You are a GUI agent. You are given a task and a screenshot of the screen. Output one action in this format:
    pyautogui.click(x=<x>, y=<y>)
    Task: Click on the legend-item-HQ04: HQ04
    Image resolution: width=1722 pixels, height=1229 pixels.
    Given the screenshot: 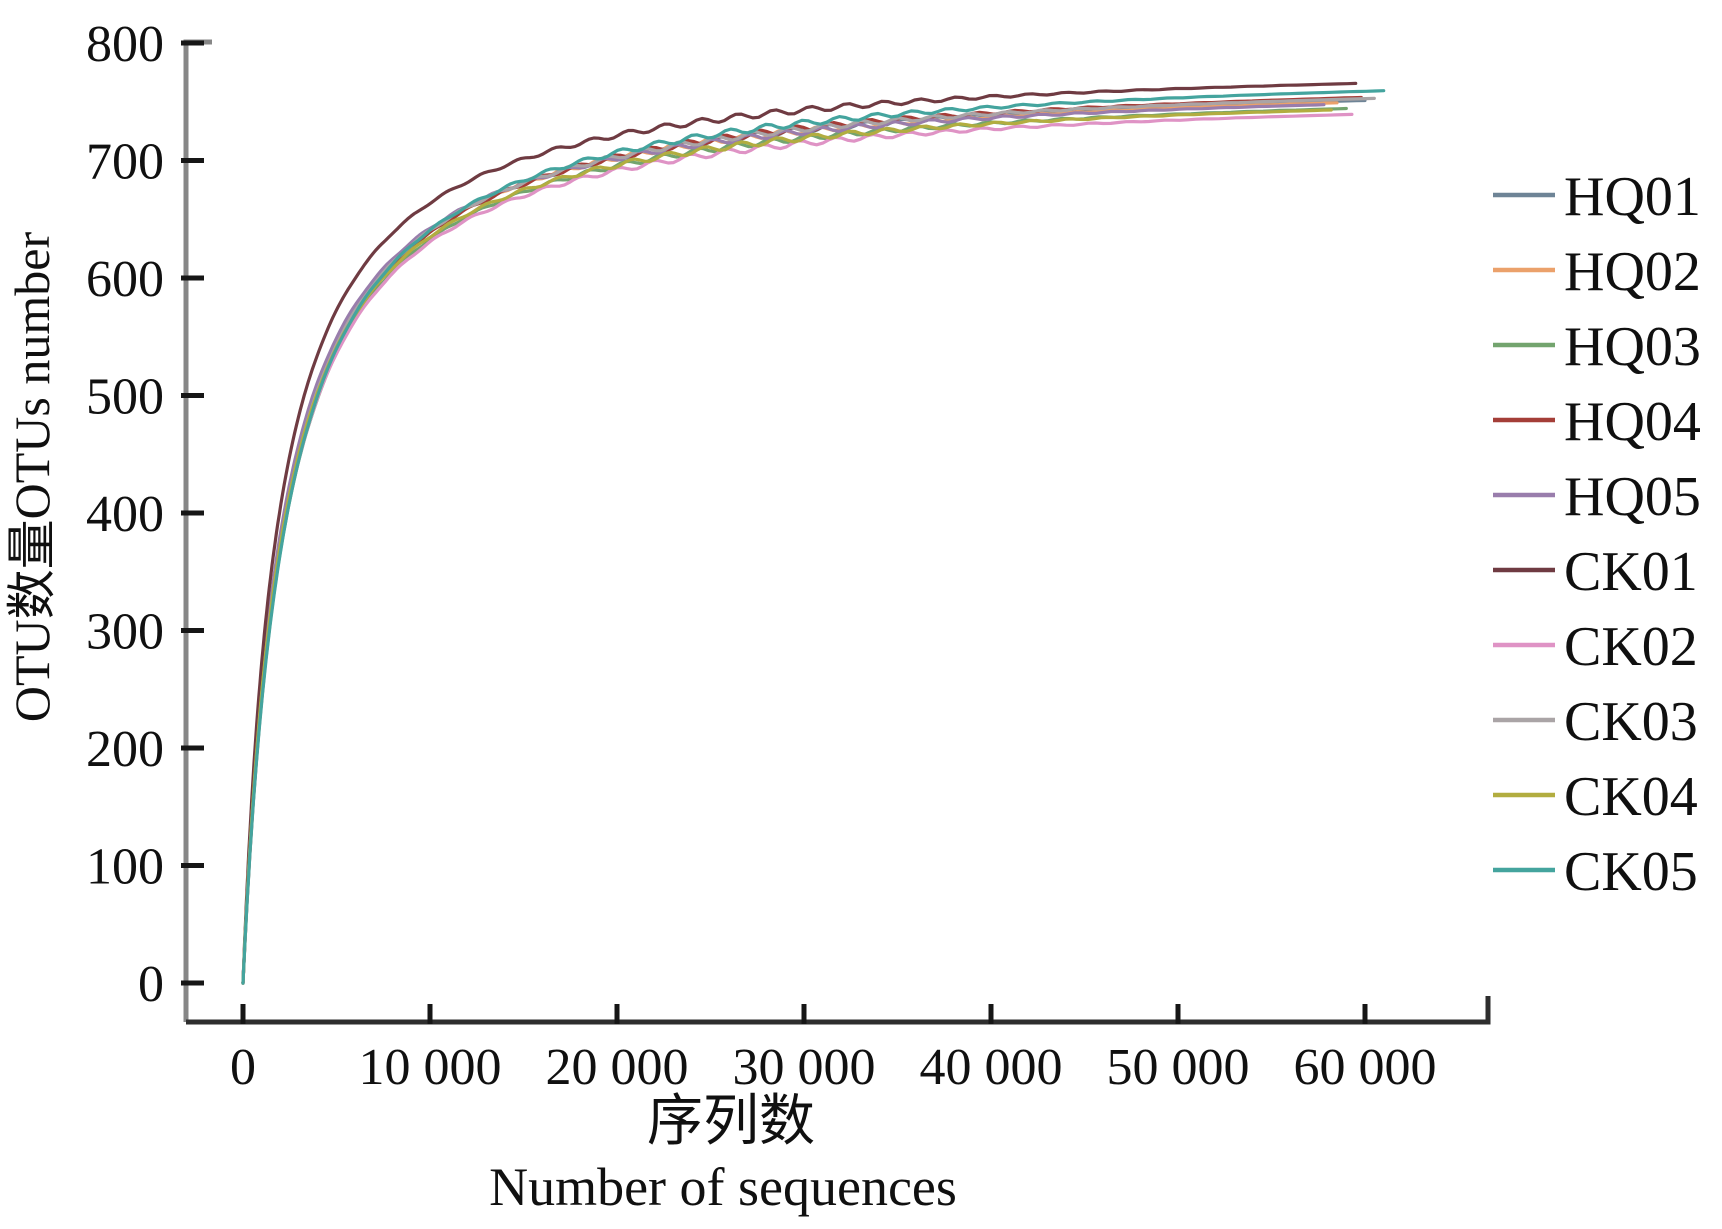 What is the action you would take?
    pyautogui.click(x=1597, y=422)
    